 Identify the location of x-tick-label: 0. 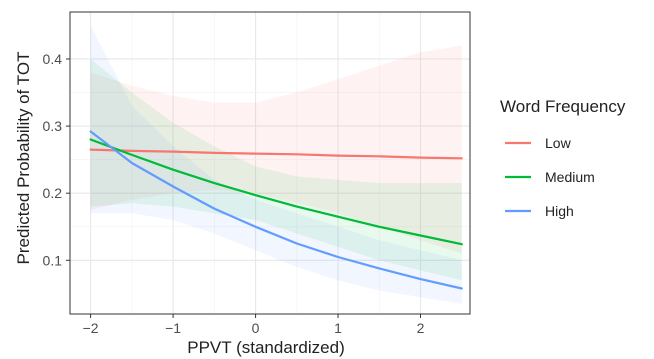
(256, 328).